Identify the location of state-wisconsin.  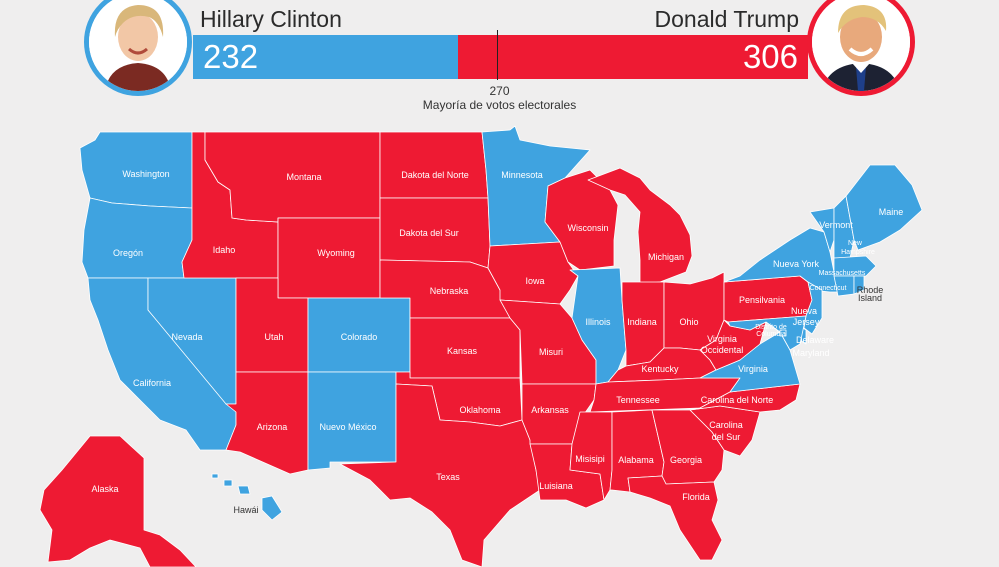
(581, 220).